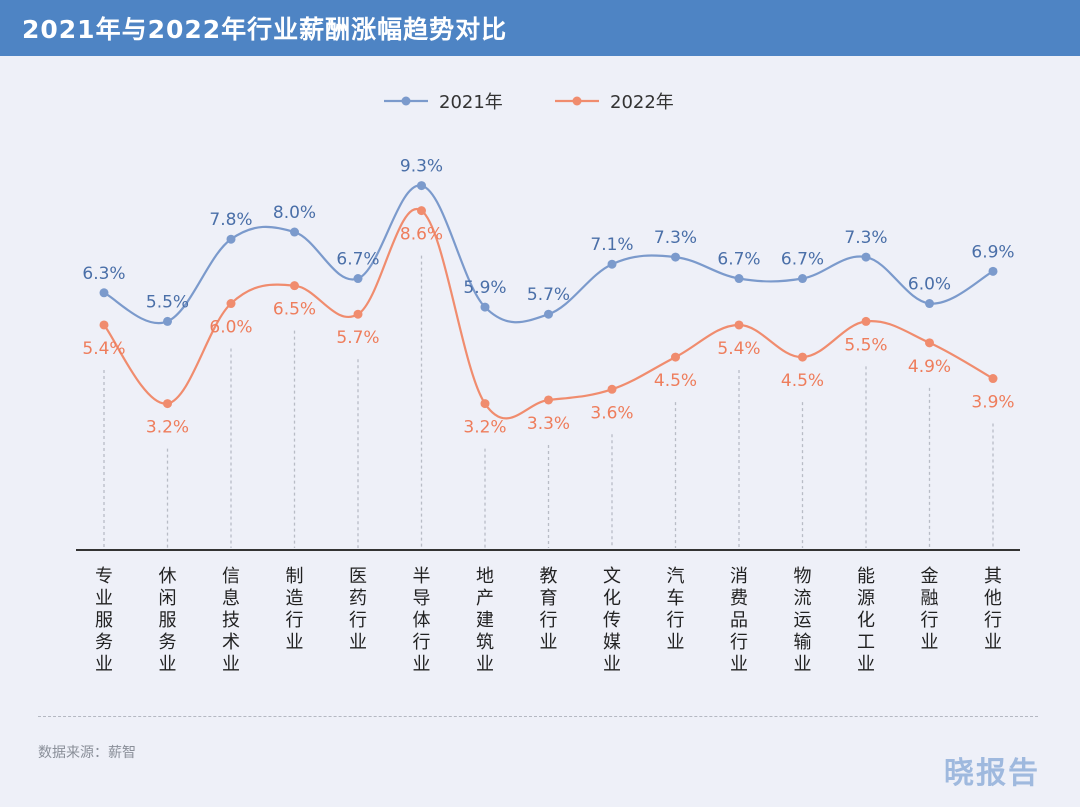 The width and height of the screenshot is (1080, 807). Describe the element at coordinates (676, 609) in the screenshot. I see `x-tick-label: 汽车行业` at that location.